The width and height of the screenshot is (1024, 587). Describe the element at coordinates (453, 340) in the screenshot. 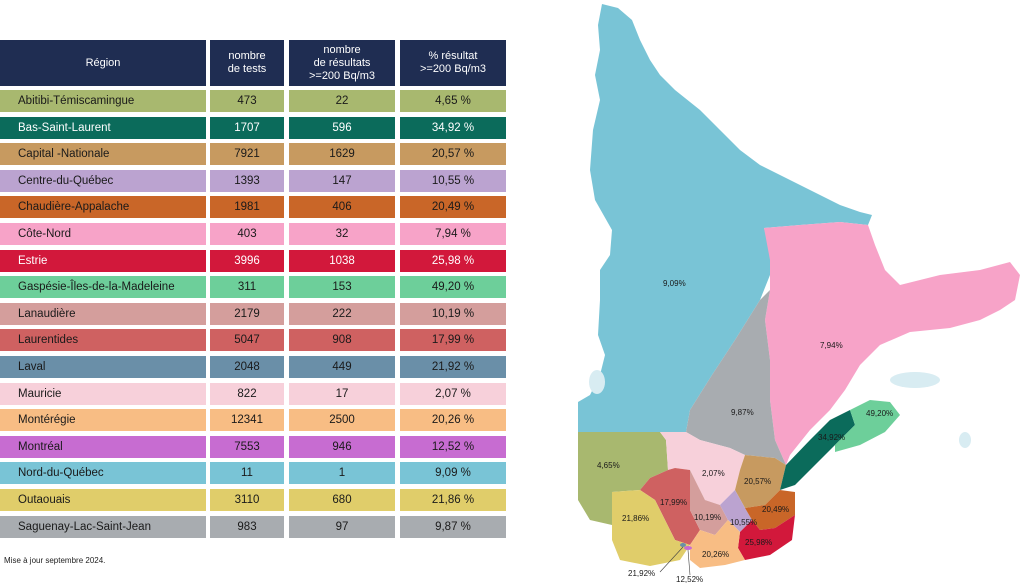

I see `percent-cell: 17,99 %` at that location.